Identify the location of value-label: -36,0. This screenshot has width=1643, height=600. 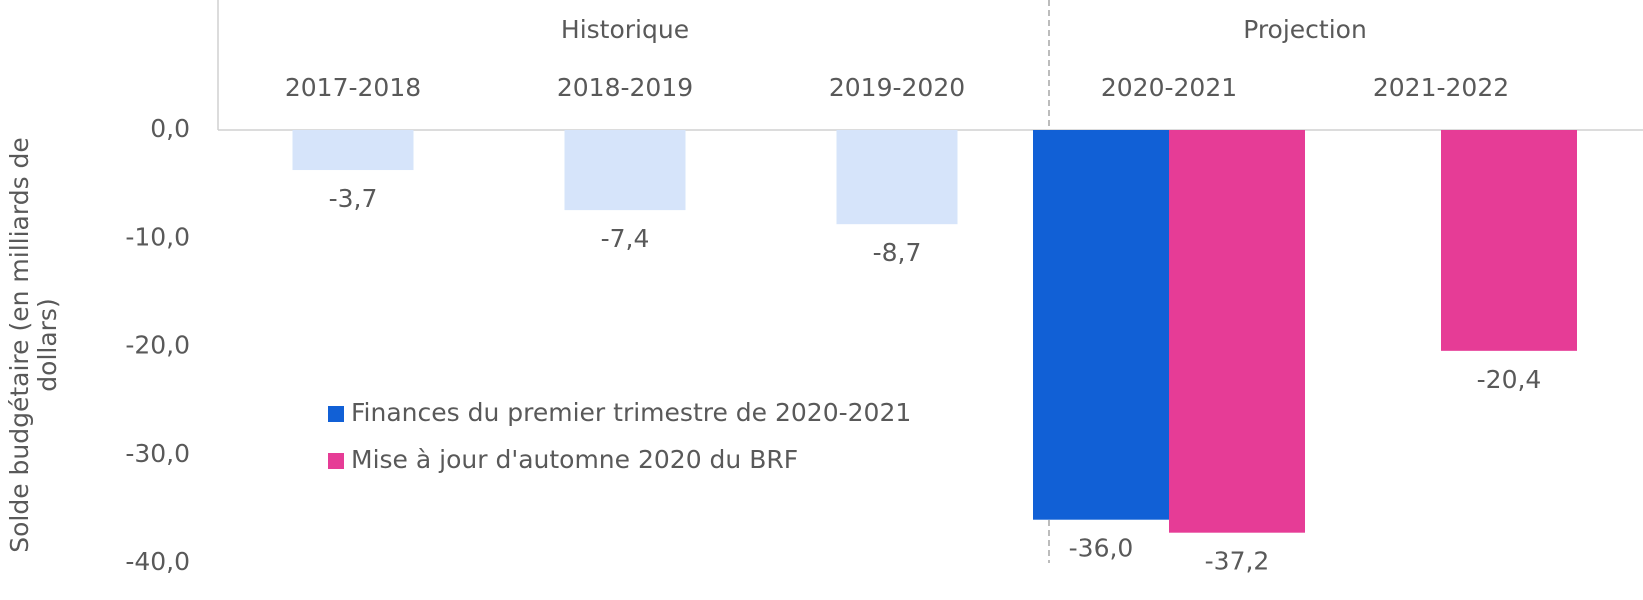
(1101, 548).